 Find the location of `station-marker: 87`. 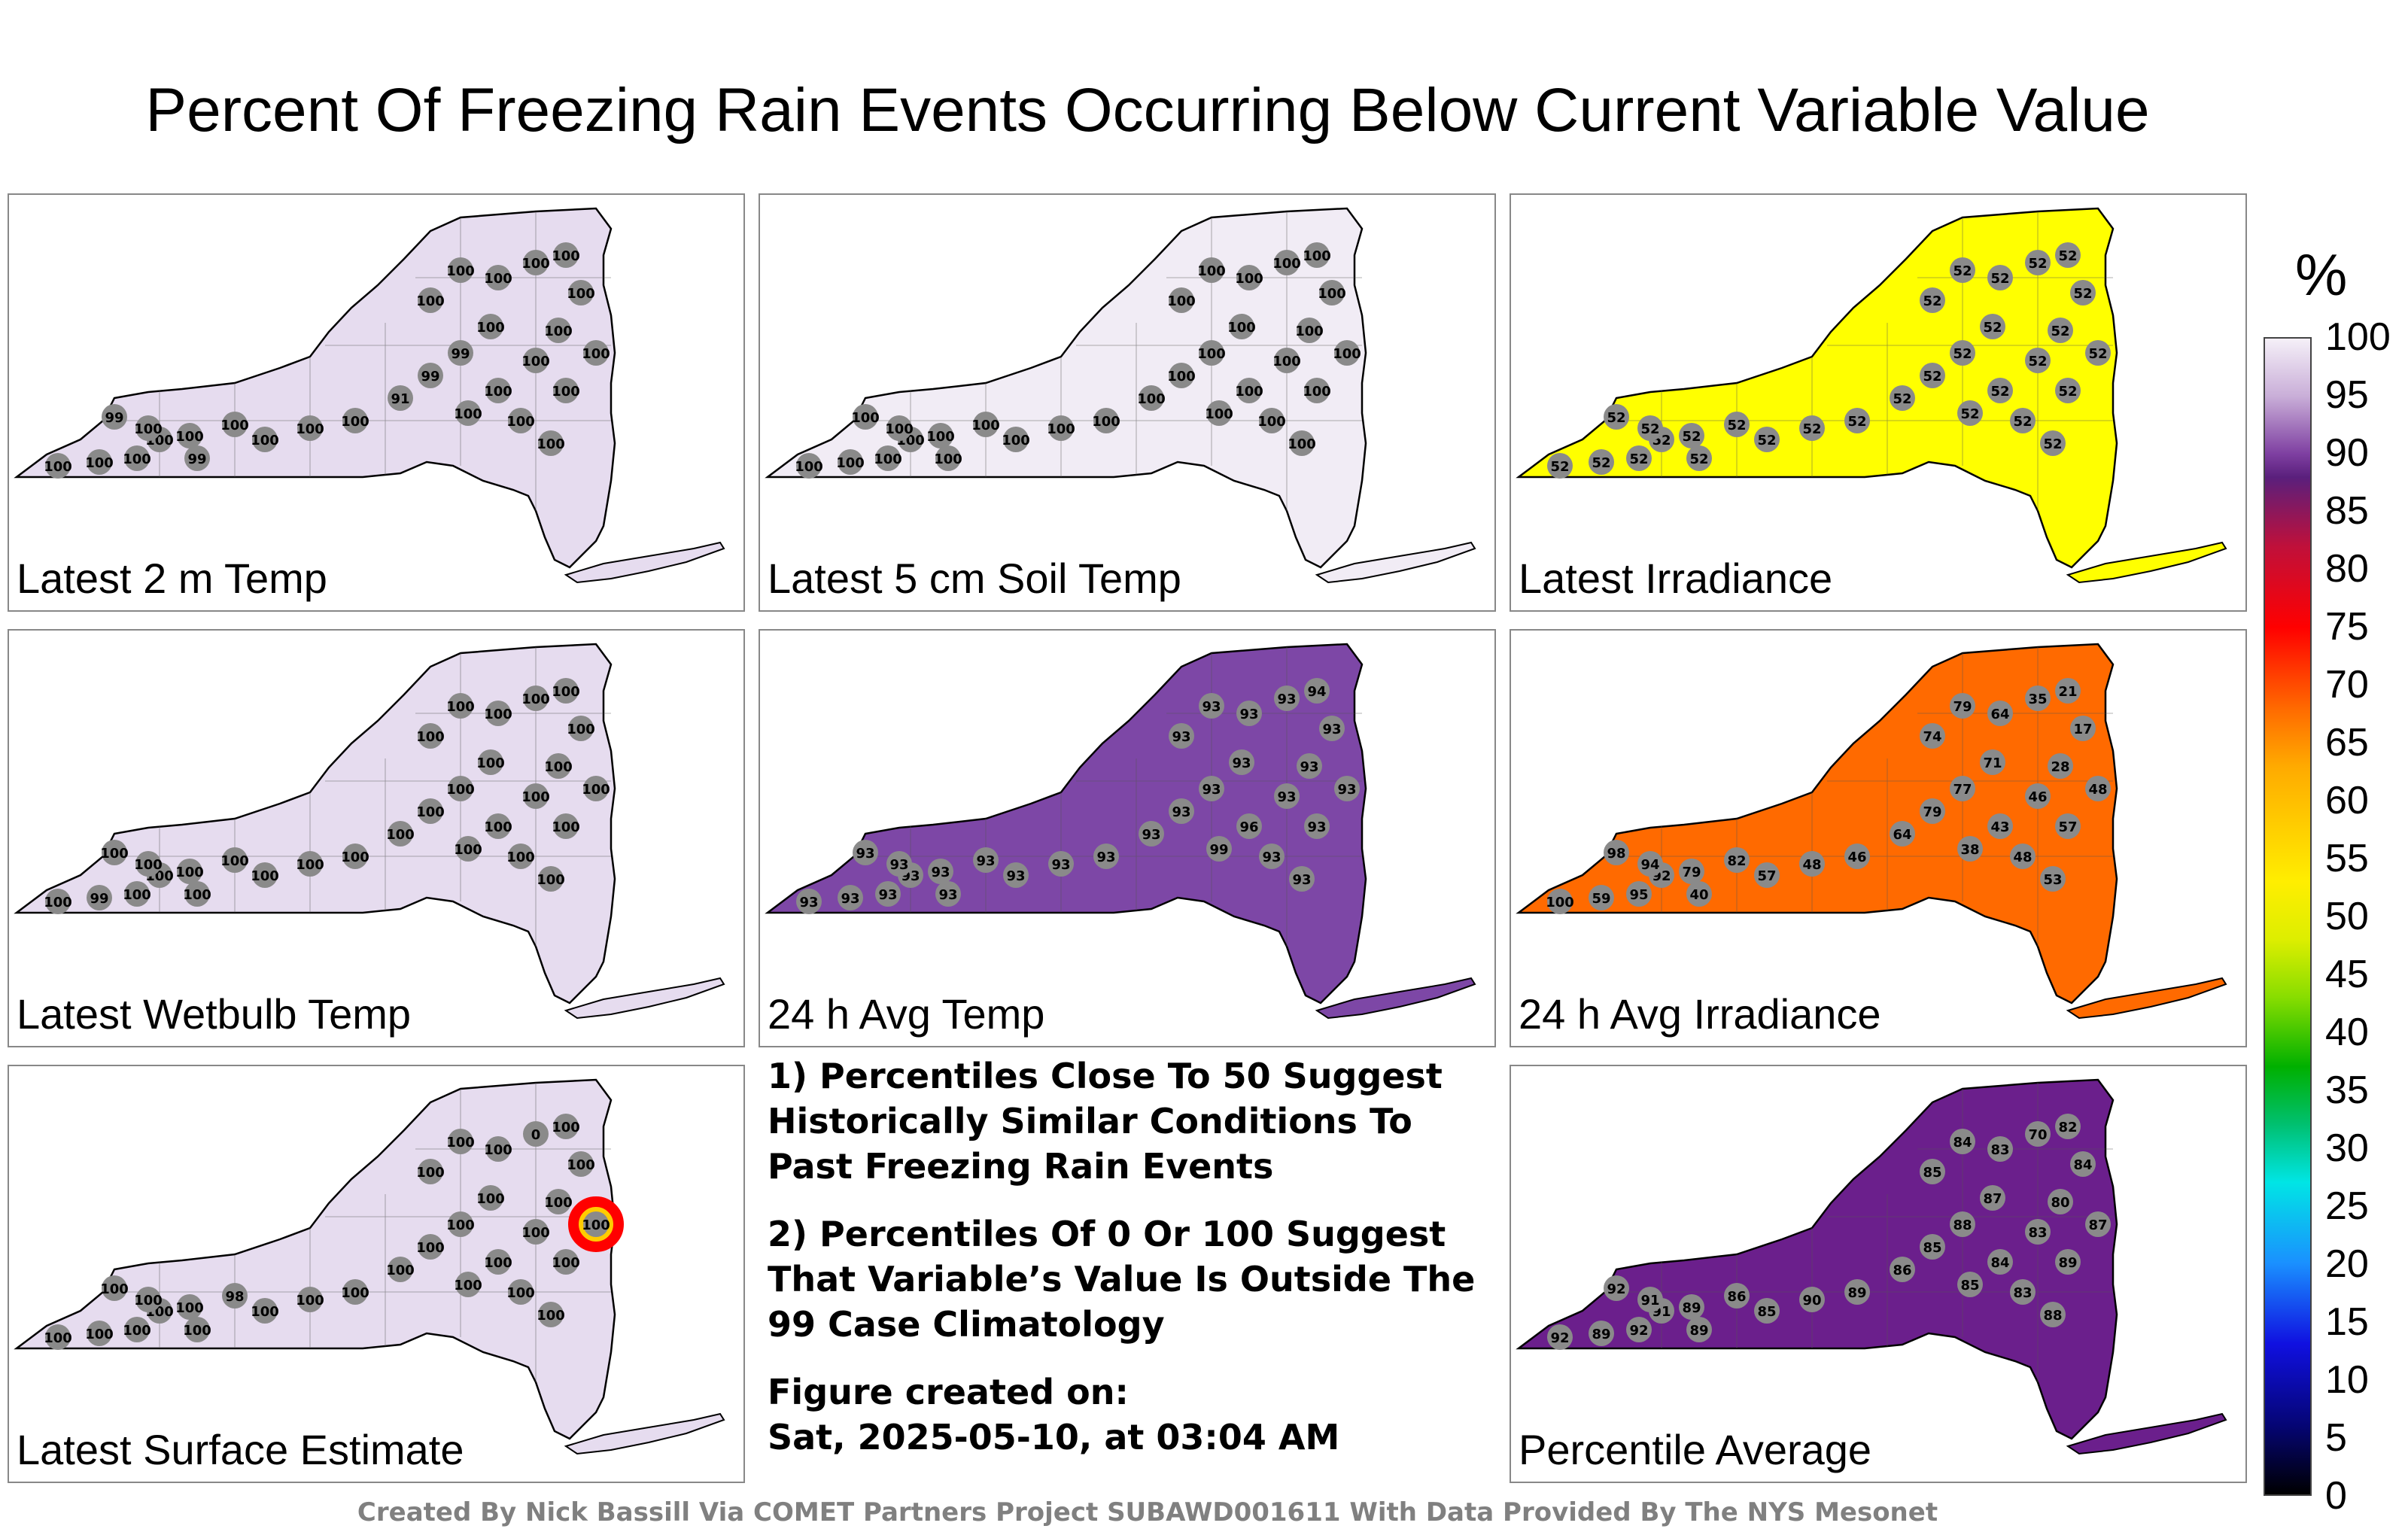

station-marker: 87 is located at coordinates (1992, 1198).